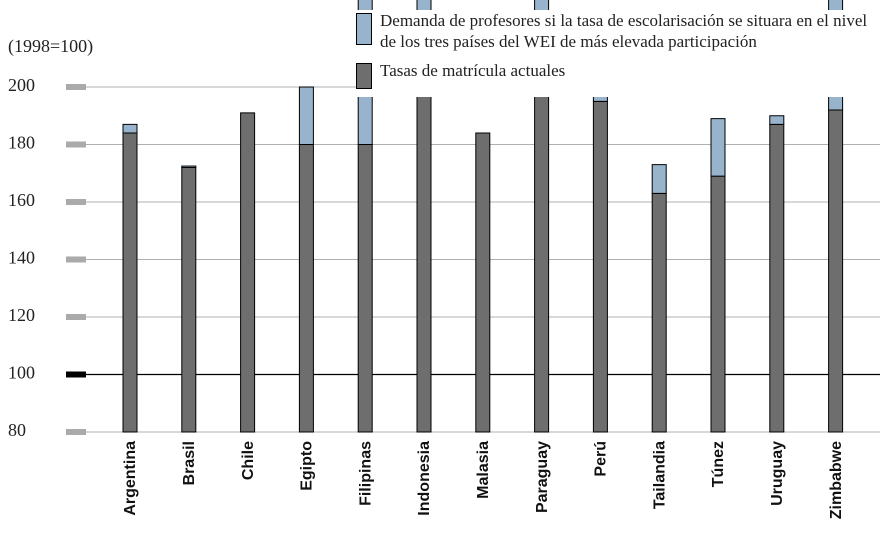  Describe the element at coordinates (621, 74) in the screenshot. I see `legend-item: Tasas de matrícula actuales` at that location.